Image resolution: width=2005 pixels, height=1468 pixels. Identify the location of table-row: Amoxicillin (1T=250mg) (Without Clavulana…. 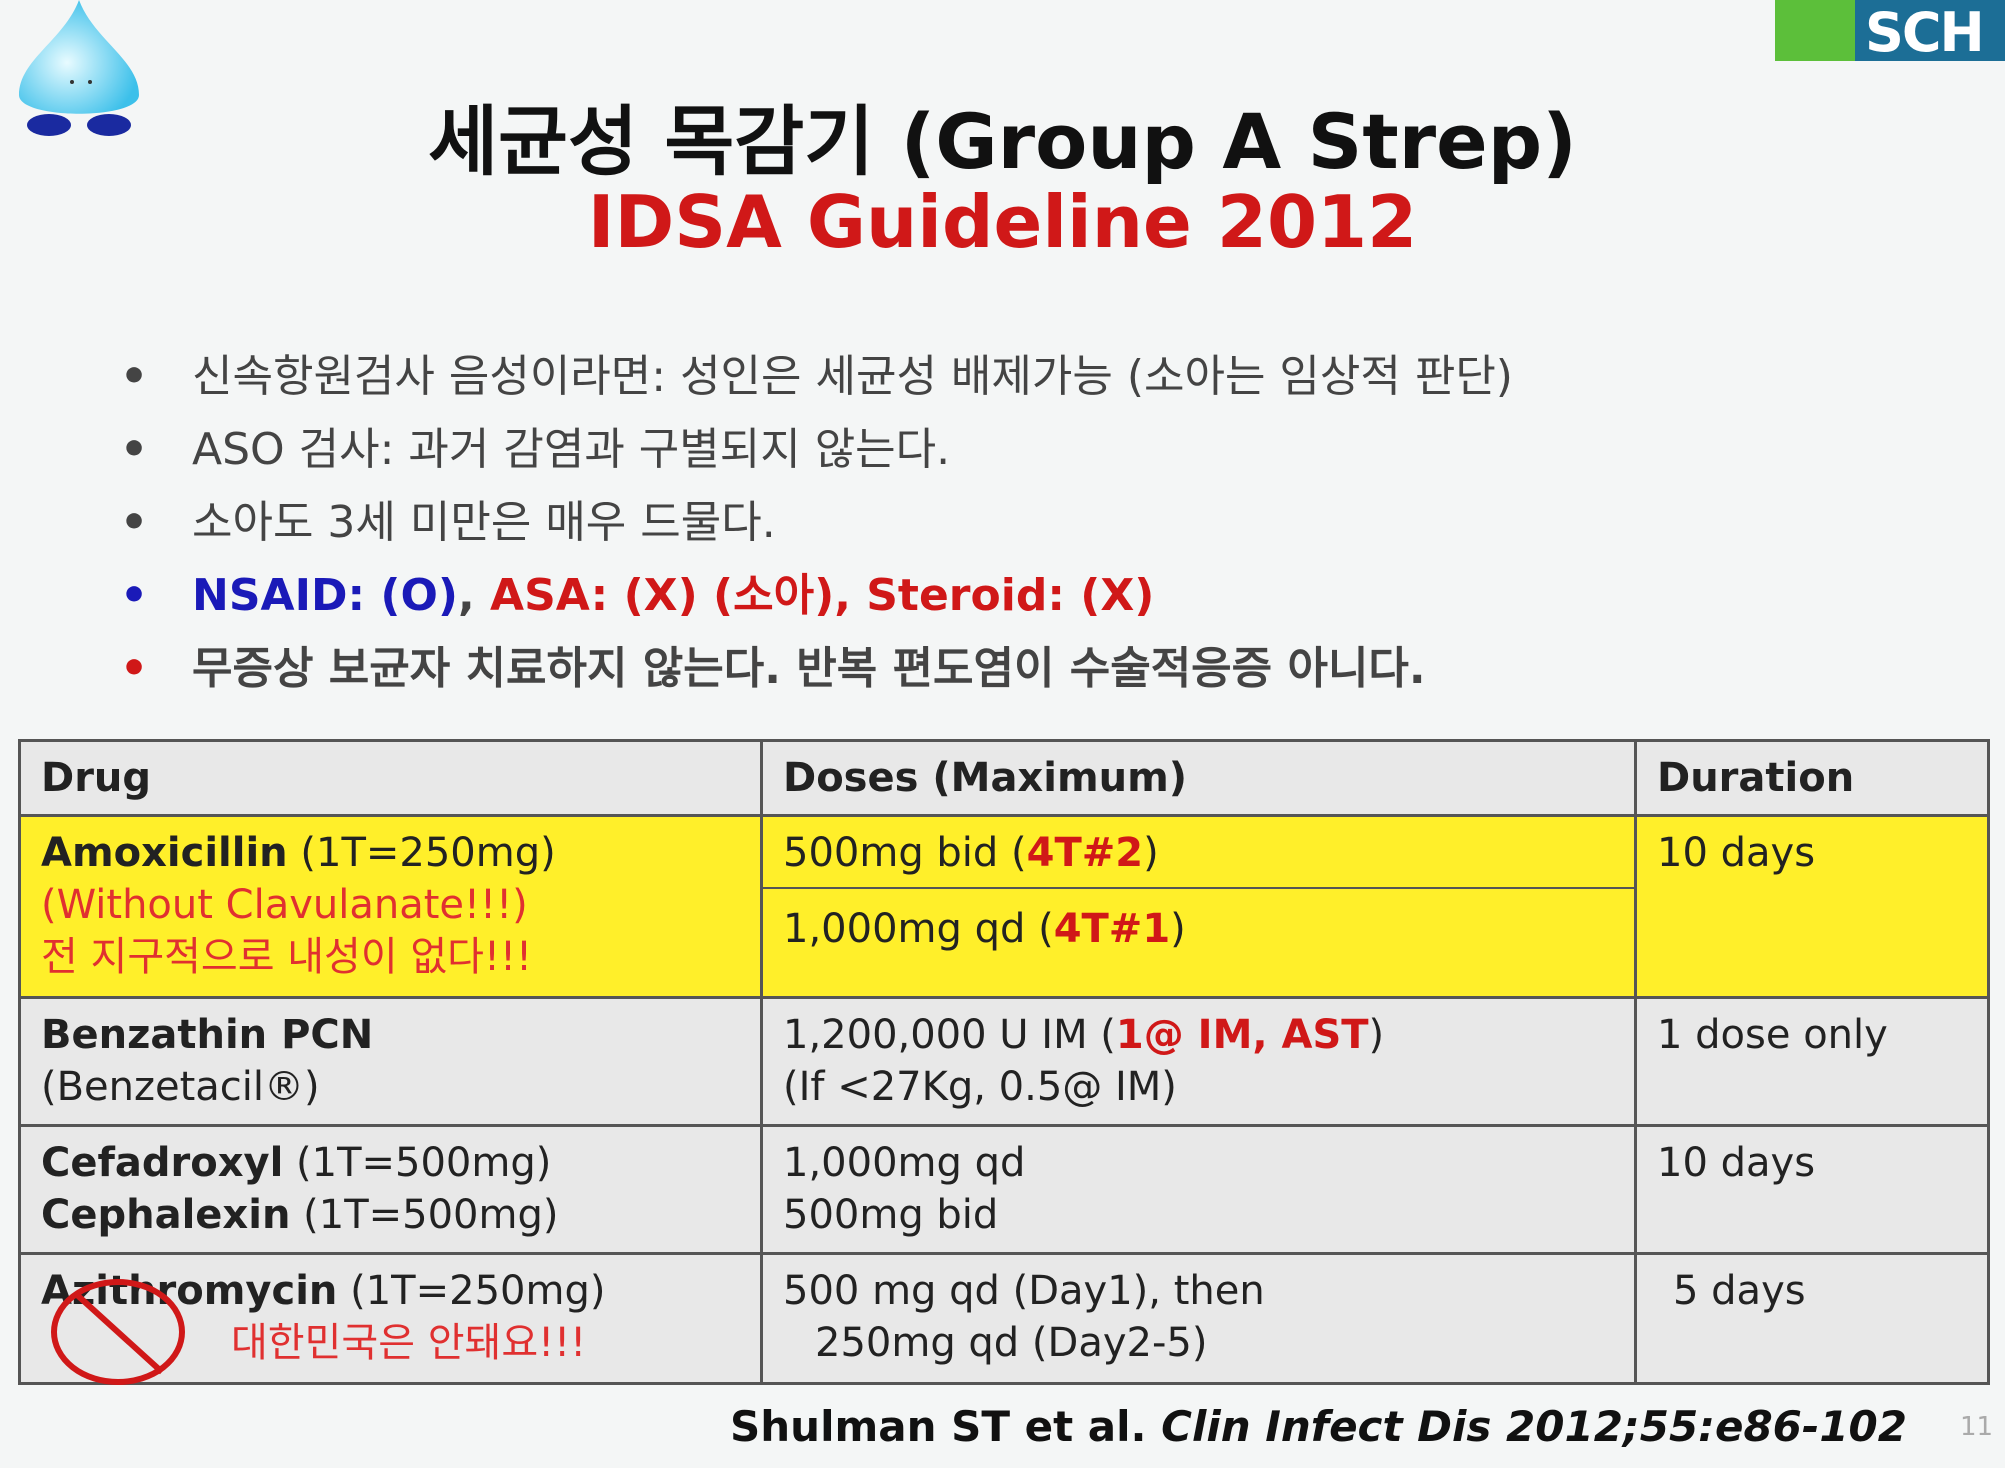
(1004, 906).